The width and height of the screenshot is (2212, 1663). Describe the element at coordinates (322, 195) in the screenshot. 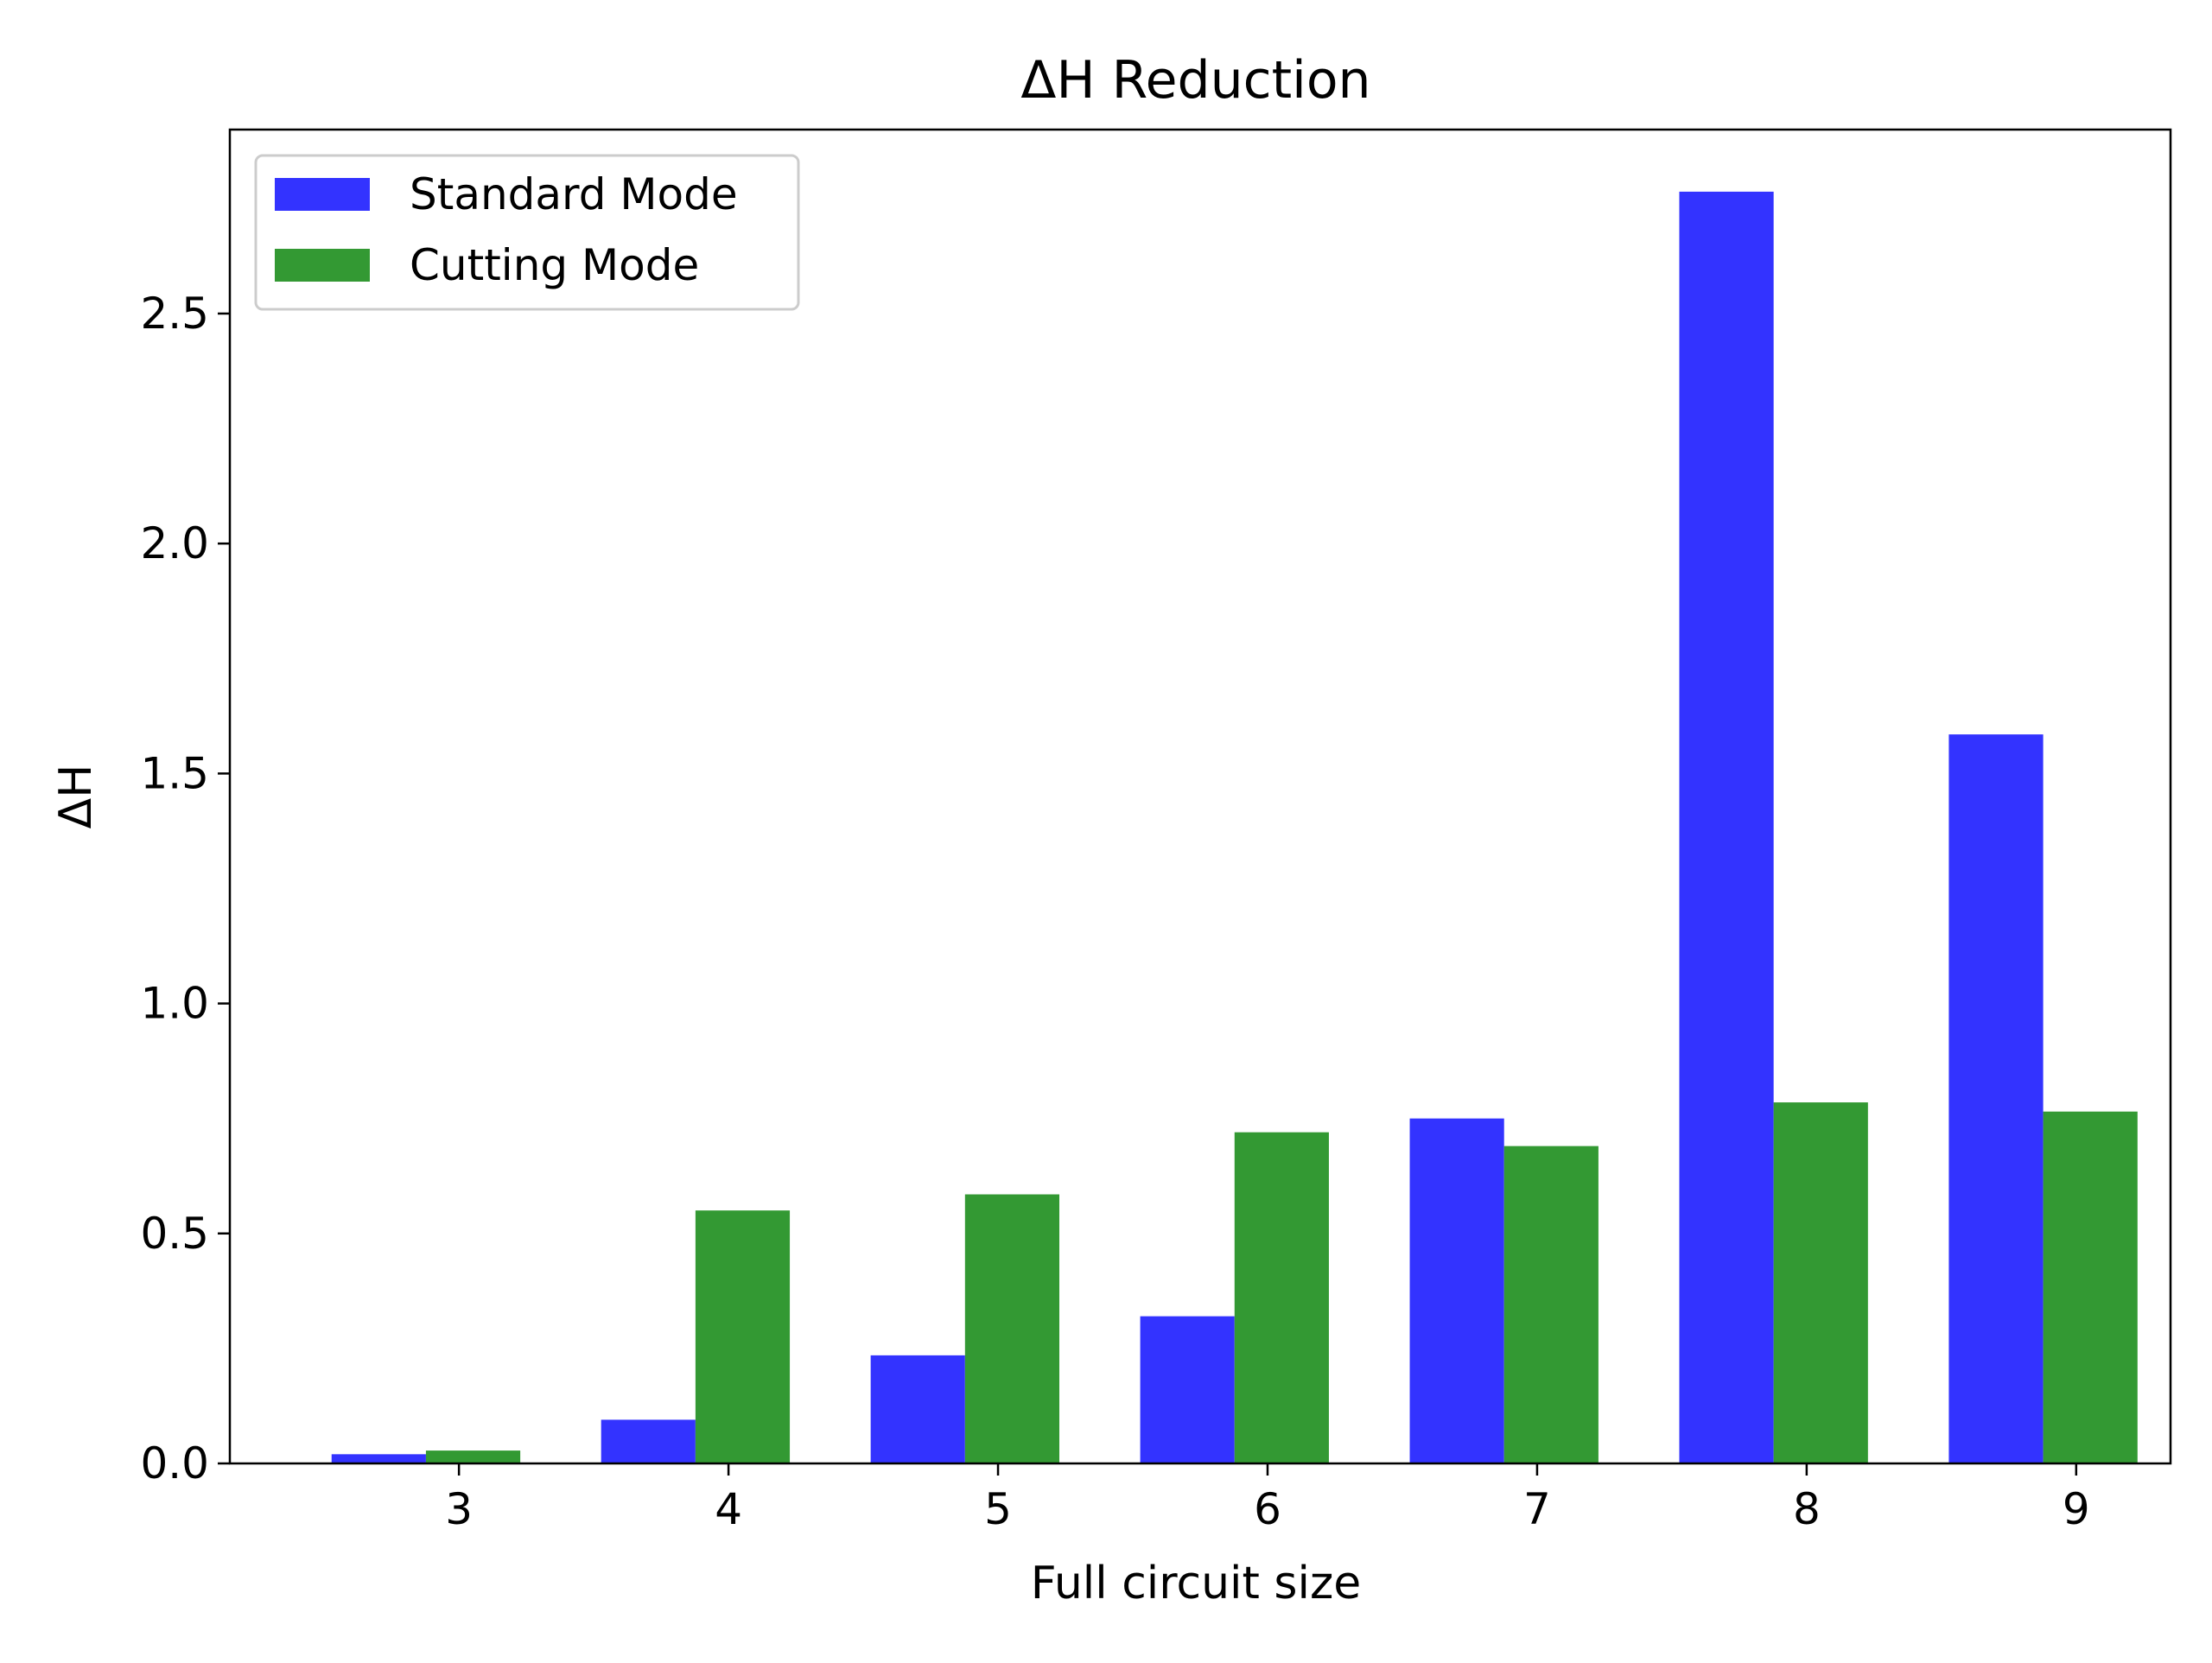

I see `legend-swatch-standard-mode` at that location.